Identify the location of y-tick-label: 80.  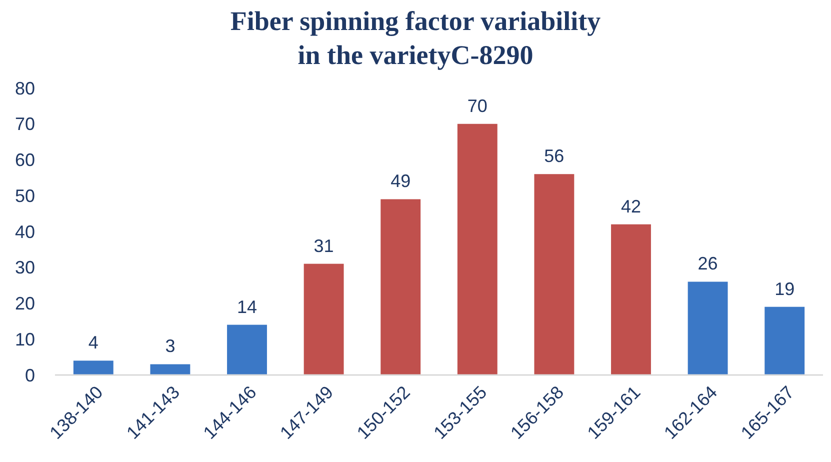
(24, 88).